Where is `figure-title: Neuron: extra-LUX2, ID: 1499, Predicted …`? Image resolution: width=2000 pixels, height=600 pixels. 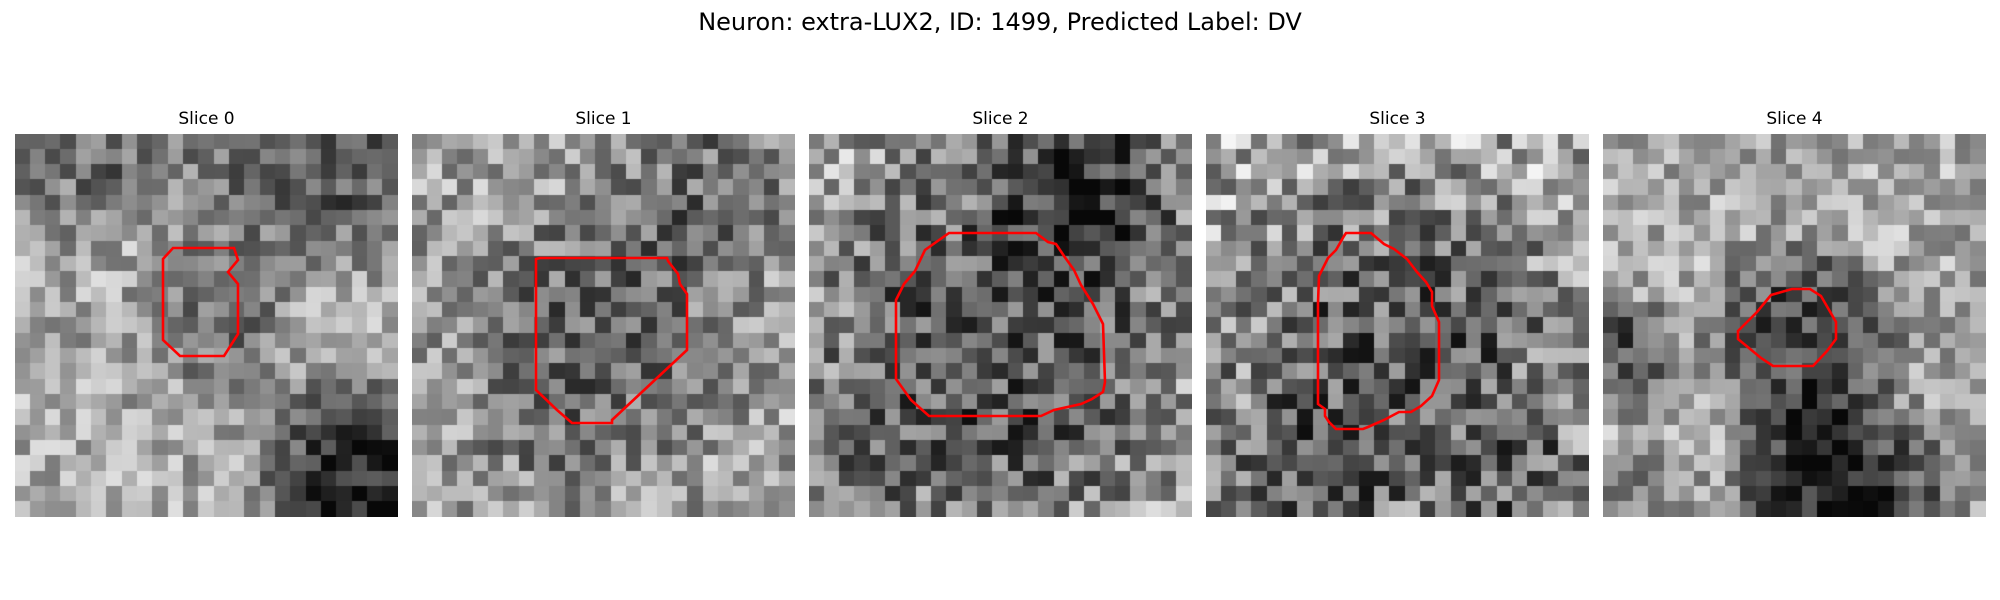
figure-title: Neuron: extra-LUX2, ID: 1499, Predicted … is located at coordinates (1000, 22).